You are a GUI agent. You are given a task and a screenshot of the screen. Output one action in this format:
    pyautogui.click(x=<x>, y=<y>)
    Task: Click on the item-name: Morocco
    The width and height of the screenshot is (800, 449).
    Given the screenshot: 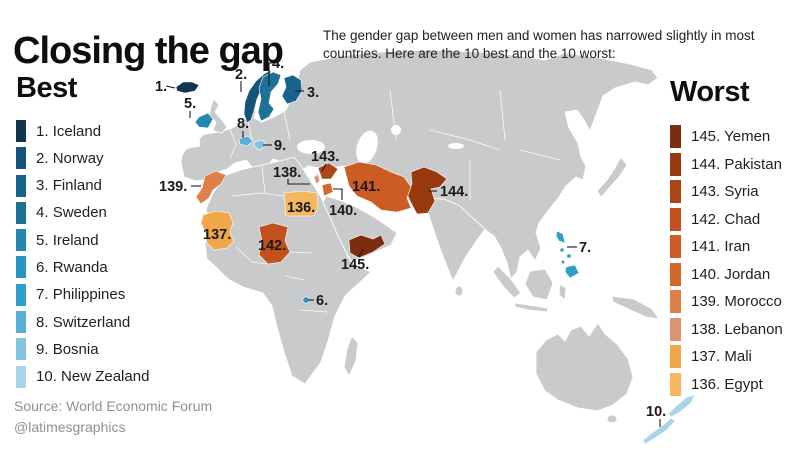 What is the action you would take?
    pyautogui.click(x=753, y=301)
    